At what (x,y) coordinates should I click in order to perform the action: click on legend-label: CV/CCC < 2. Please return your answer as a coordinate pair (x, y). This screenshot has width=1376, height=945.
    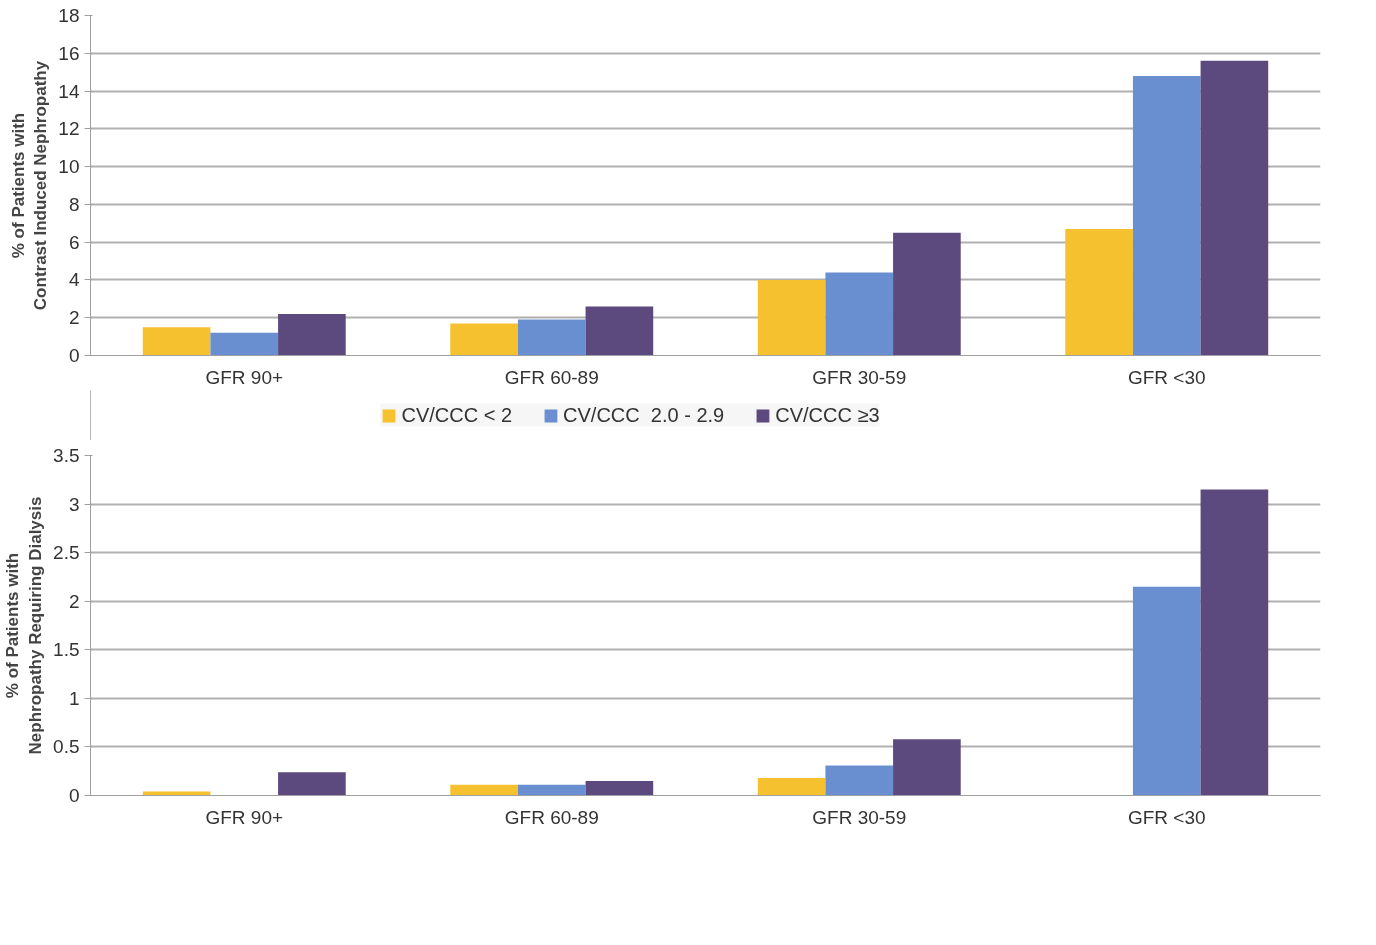
    Looking at the image, I should click on (457, 415).